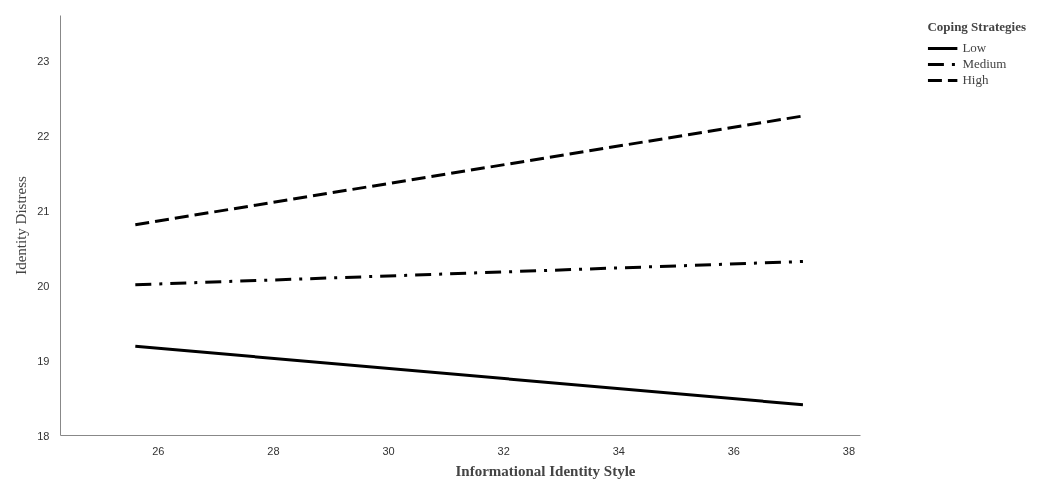 The image size is (1048, 490). Describe the element at coordinates (975, 80) in the screenshot. I see `legend-label: High` at that location.